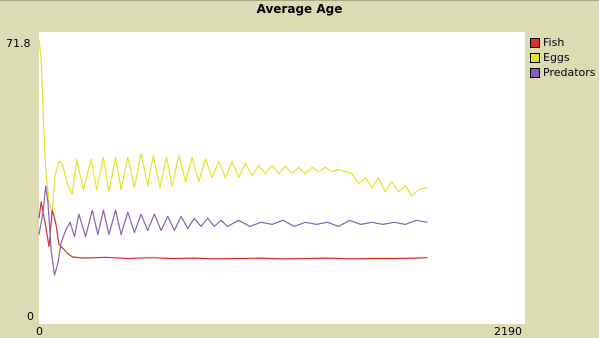 The width and height of the screenshot is (599, 338). What do you see at coordinates (535, 72) in the screenshot?
I see `legend-swatch-predators` at bounding box center [535, 72].